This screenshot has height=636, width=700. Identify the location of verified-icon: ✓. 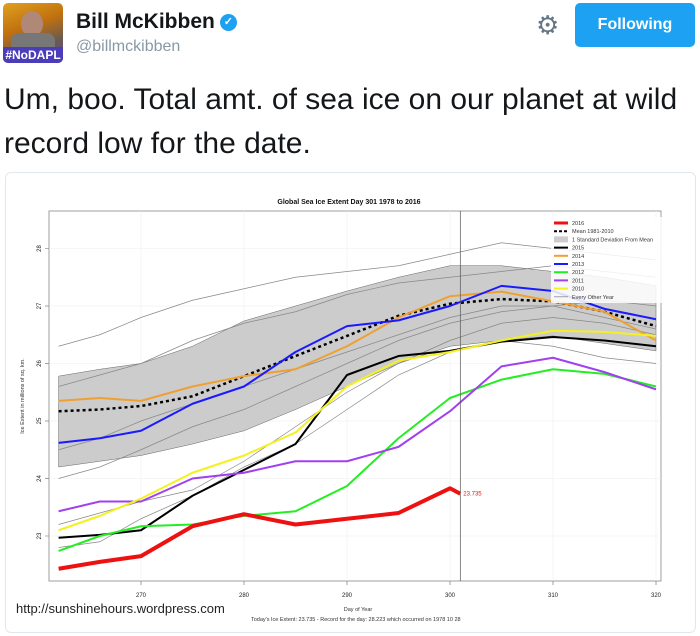
(228, 22).